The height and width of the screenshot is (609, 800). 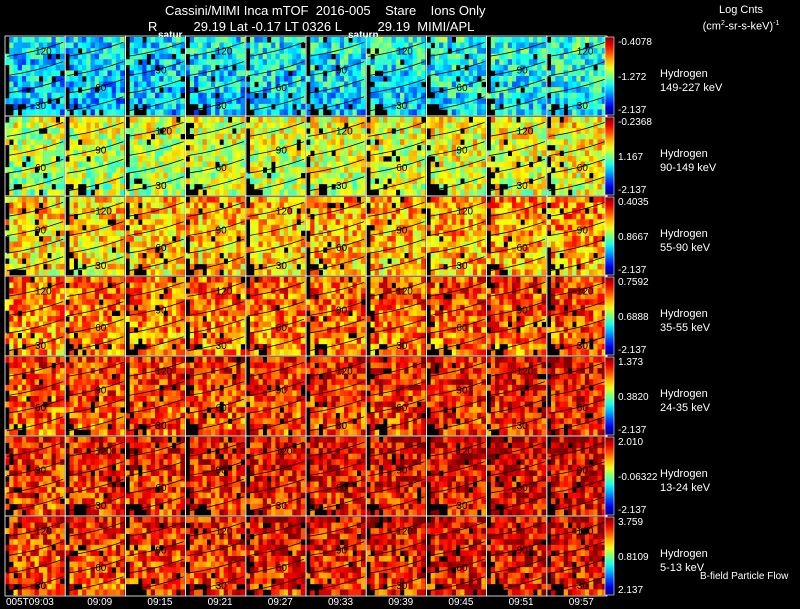 What do you see at coordinates (101, 88) in the screenshot?
I see `contour-label-0-1-2: 60` at bounding box center [101, 88].